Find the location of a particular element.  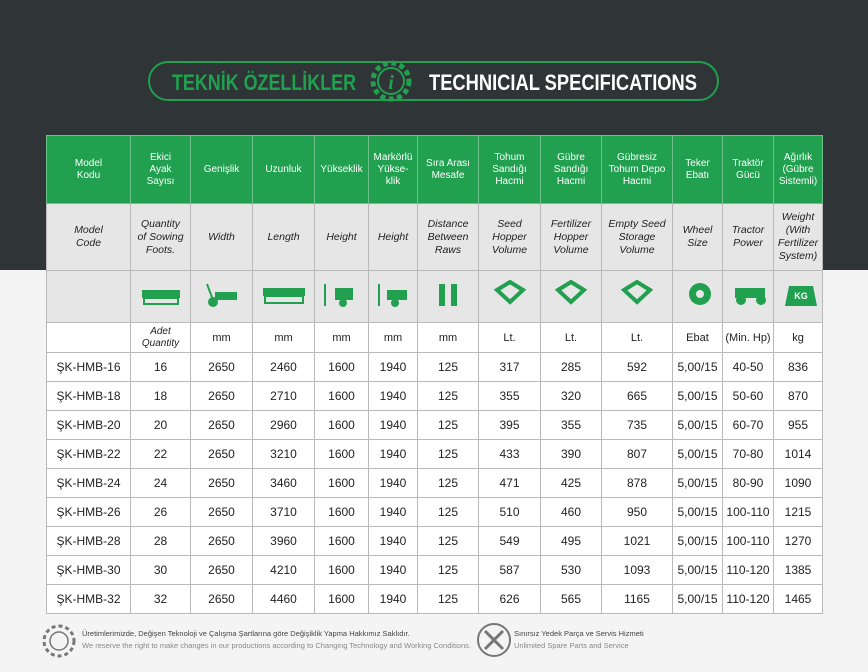

value-cell: 40-50 is located at coordinates (748, 367).